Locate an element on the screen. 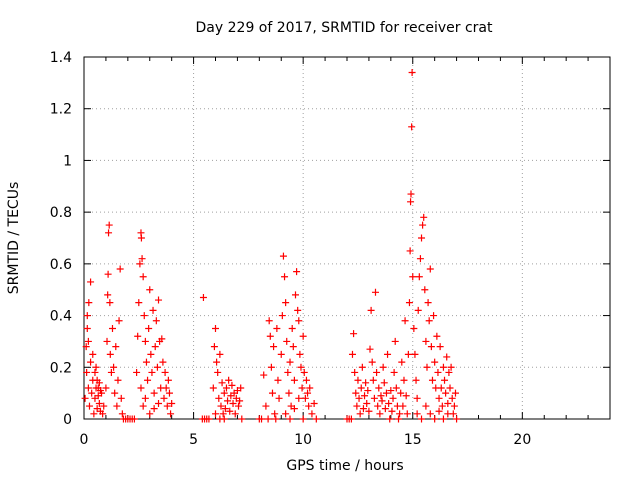 Image resolution: width=640 pixels, height=480 pixels. y-axis-title: SRMTID / TECUs is located at coordinates (14, 238).